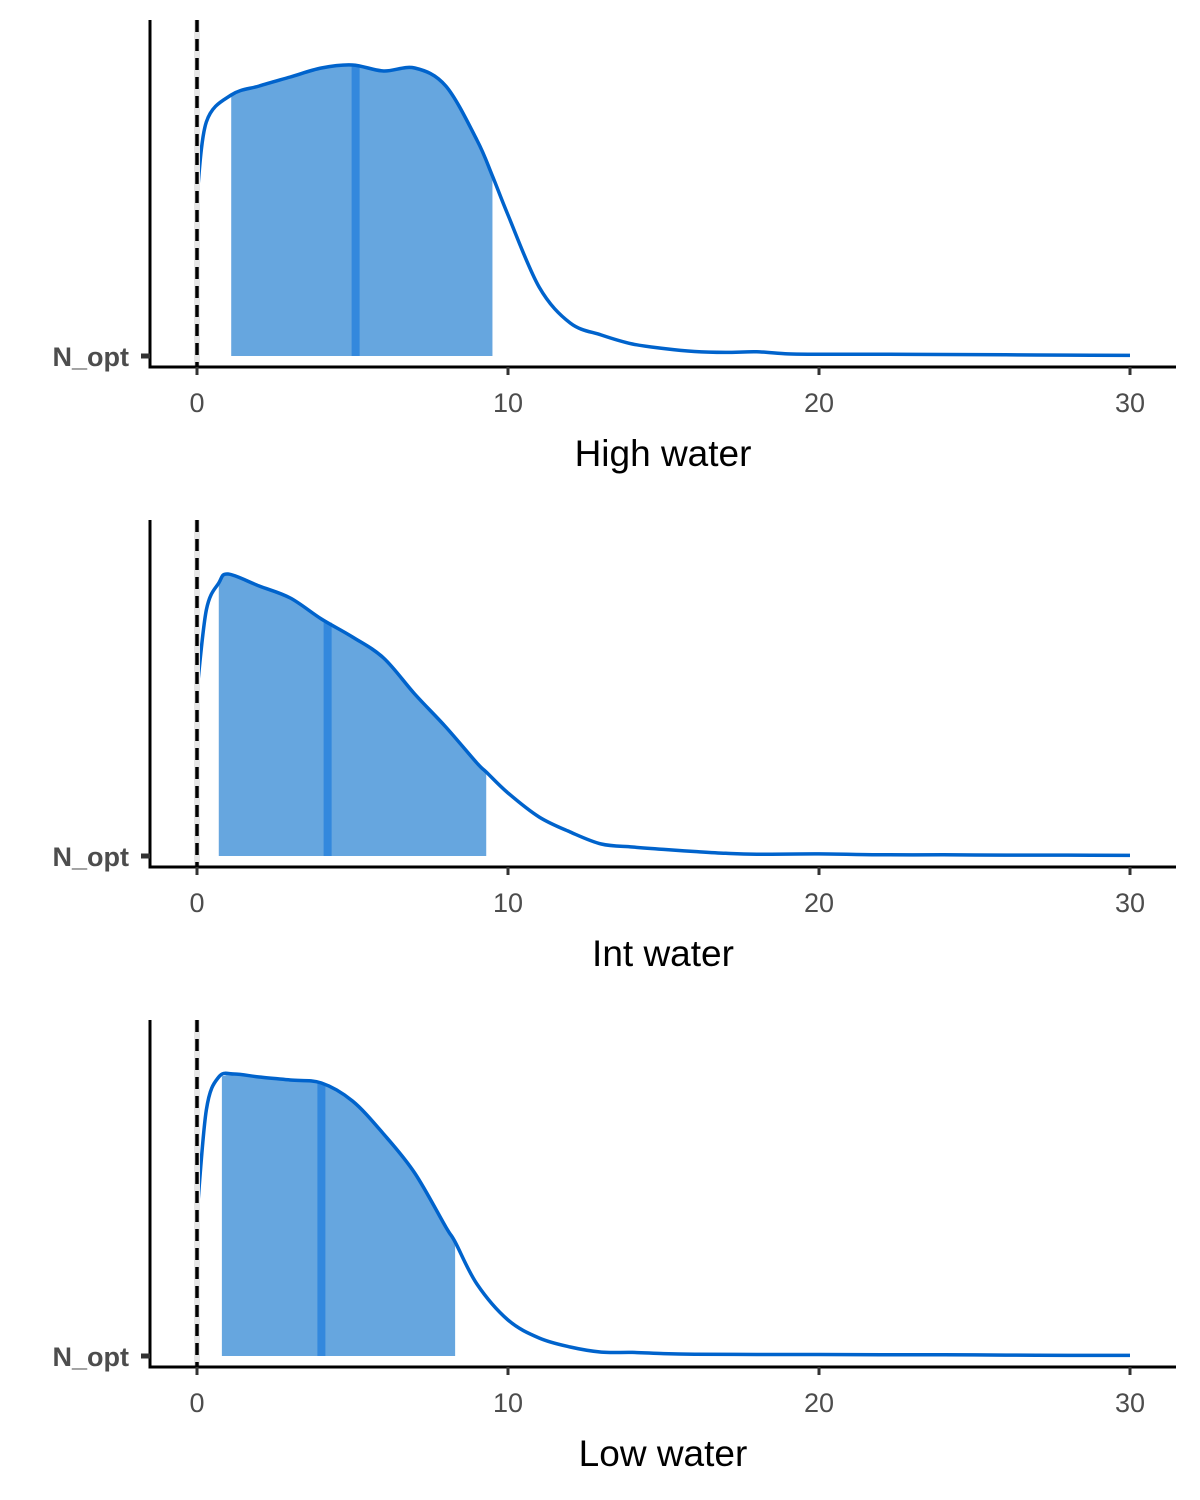  I want to click on x-axis-title: High water, so click(663, 453).